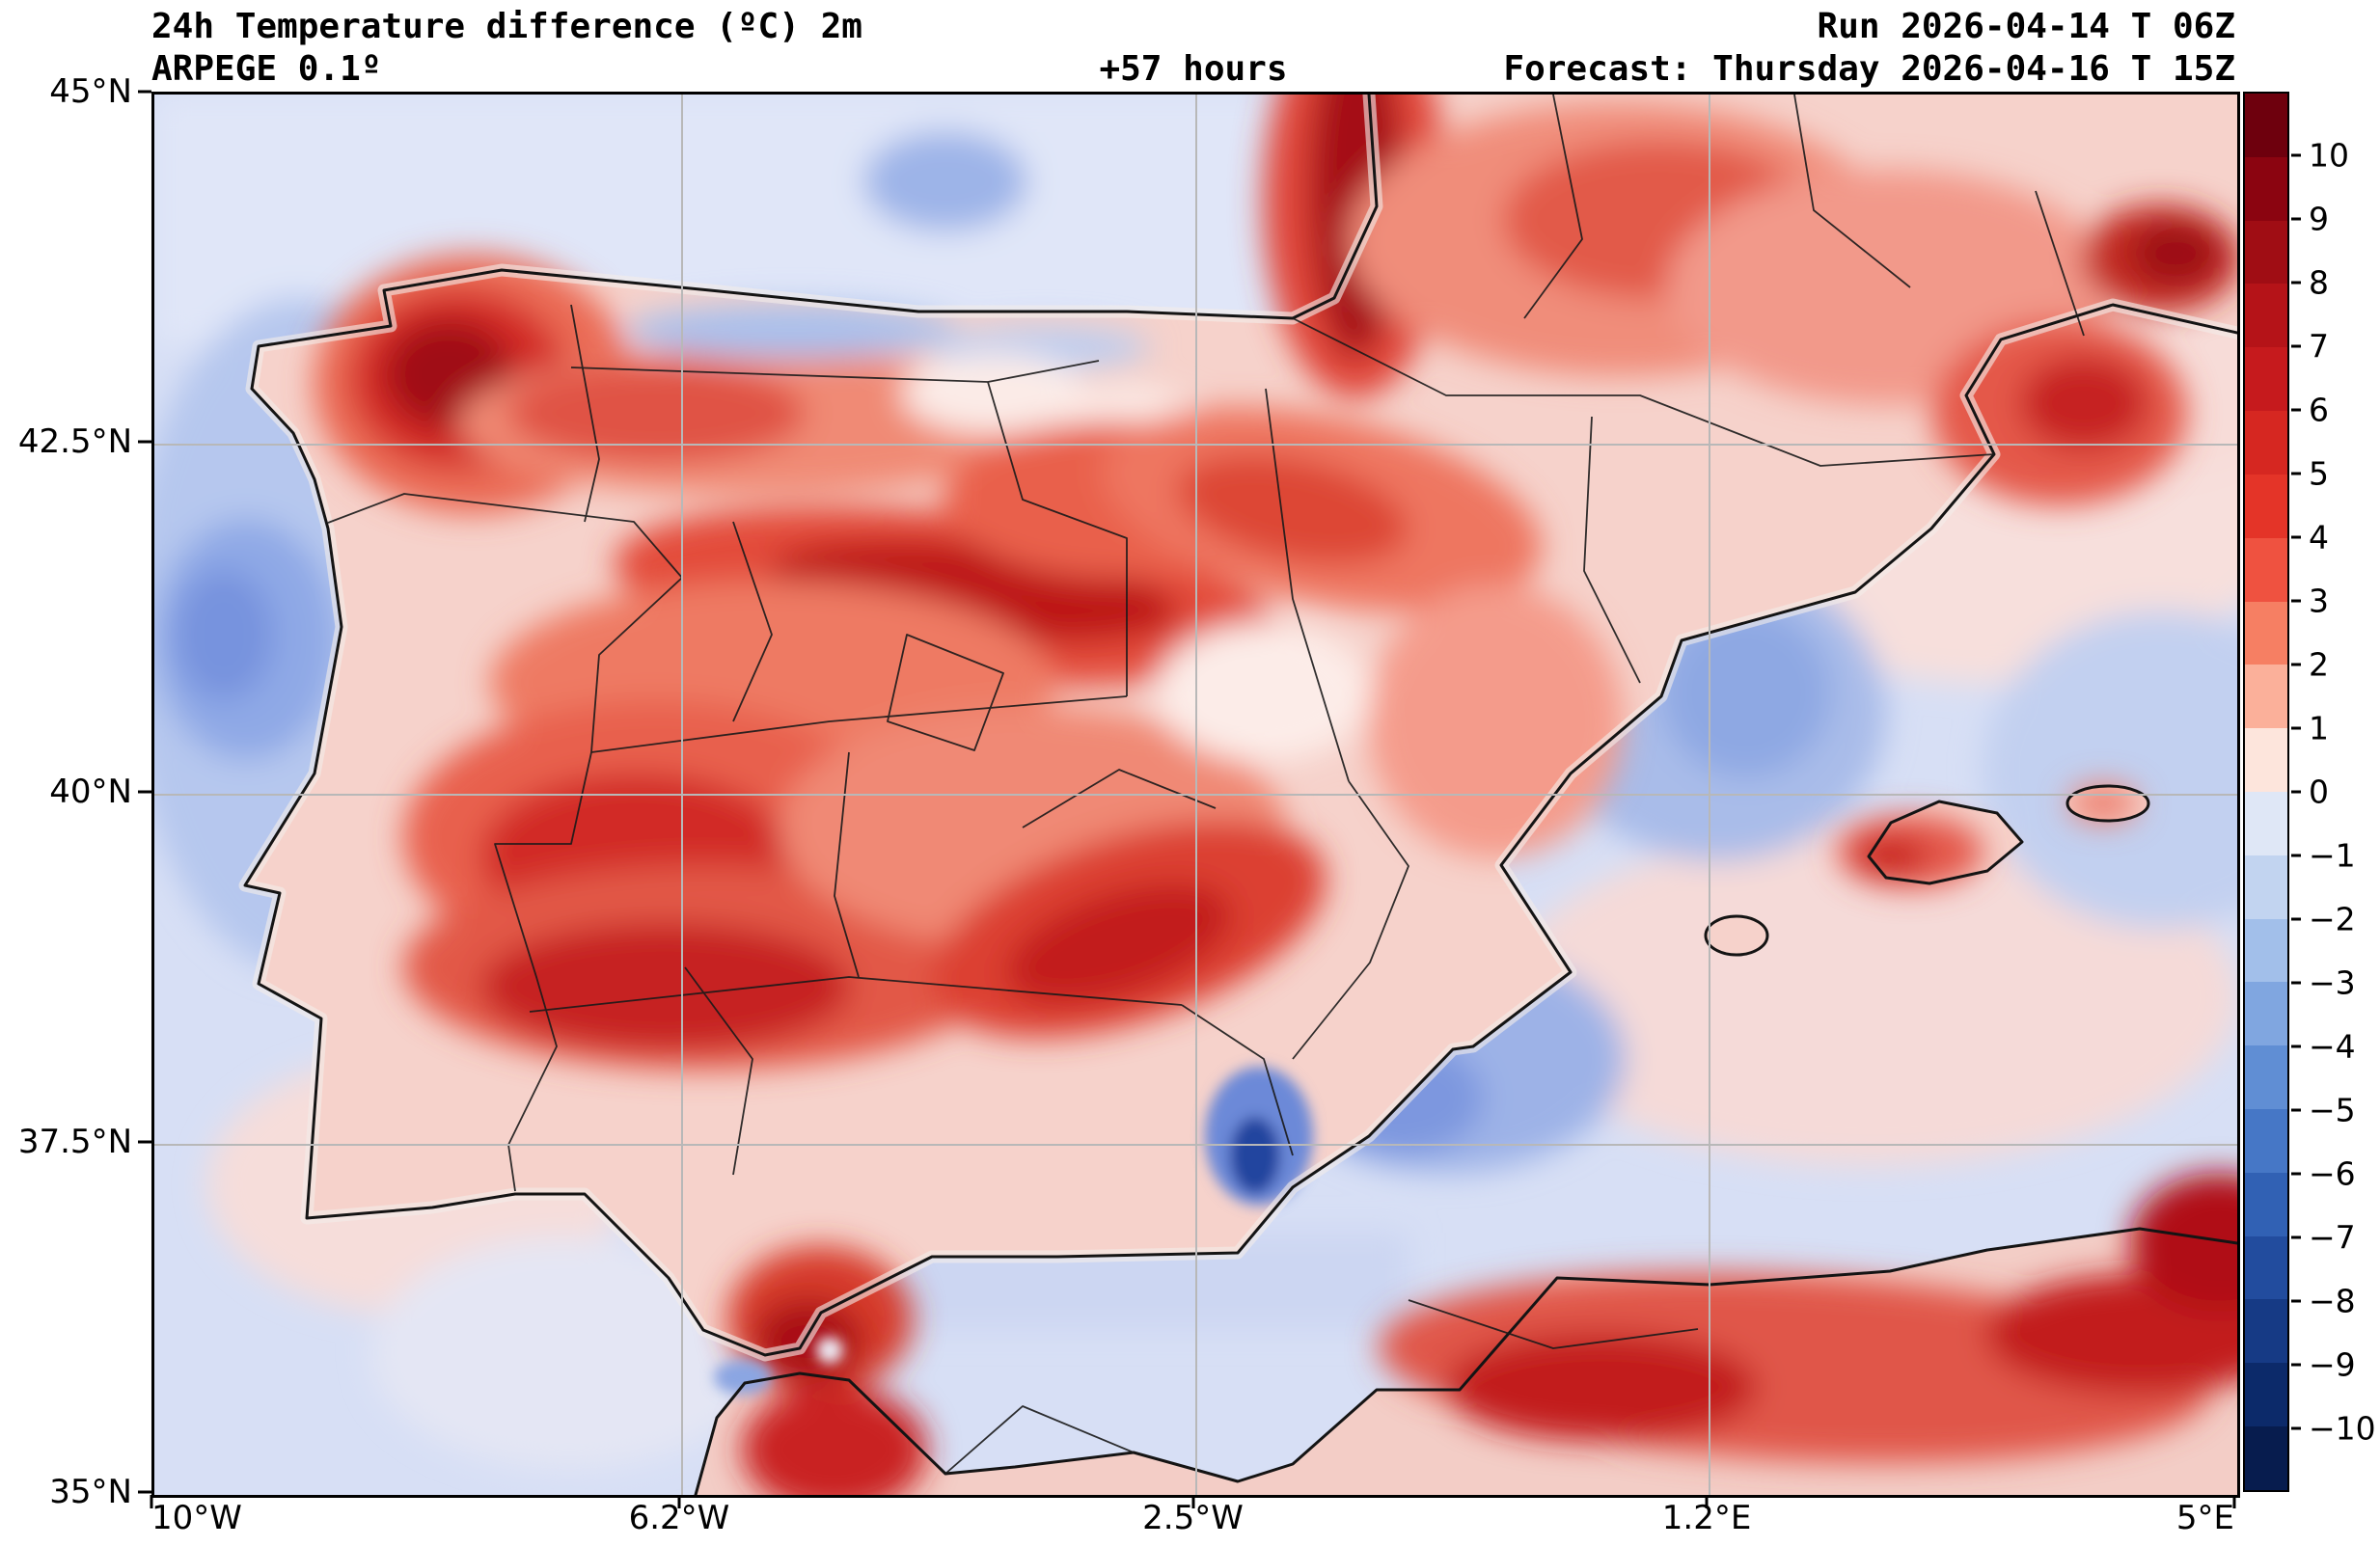 The width and height of the screenshot is (2380, 1547). Describe the element at coordinates (2026, 26) in the screenshot. I see `run-label: Run 2026-04-14 T 06Z` at that location.